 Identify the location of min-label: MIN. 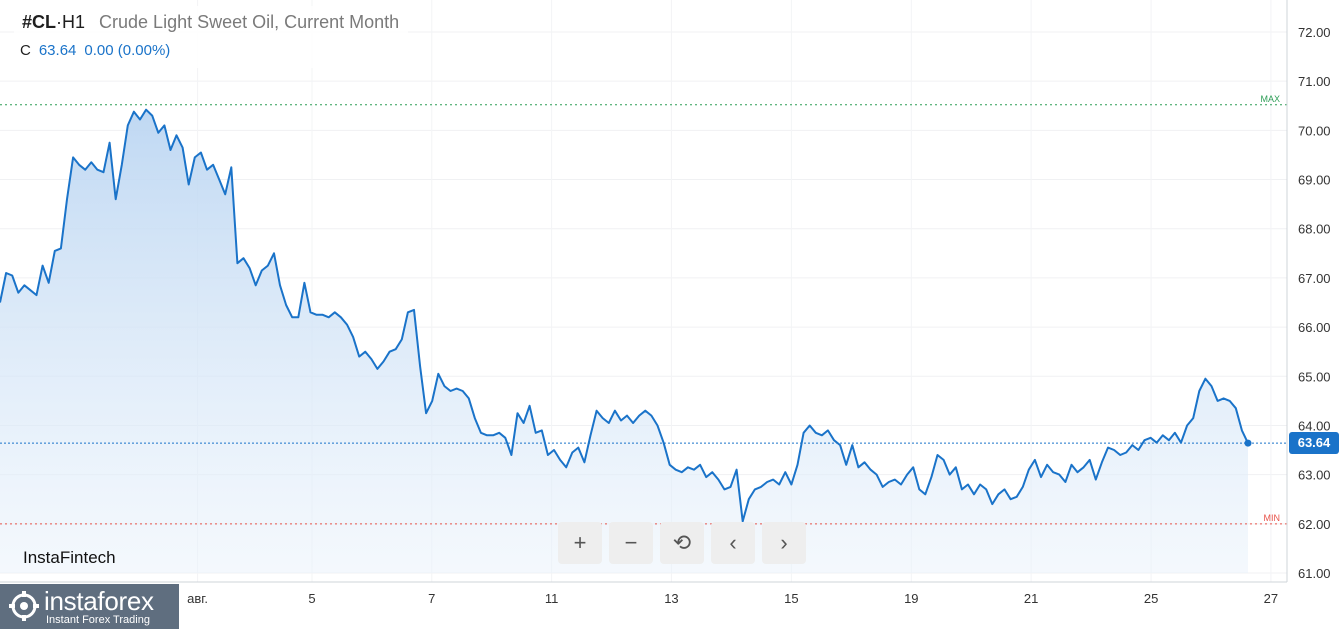
(1272, 518).